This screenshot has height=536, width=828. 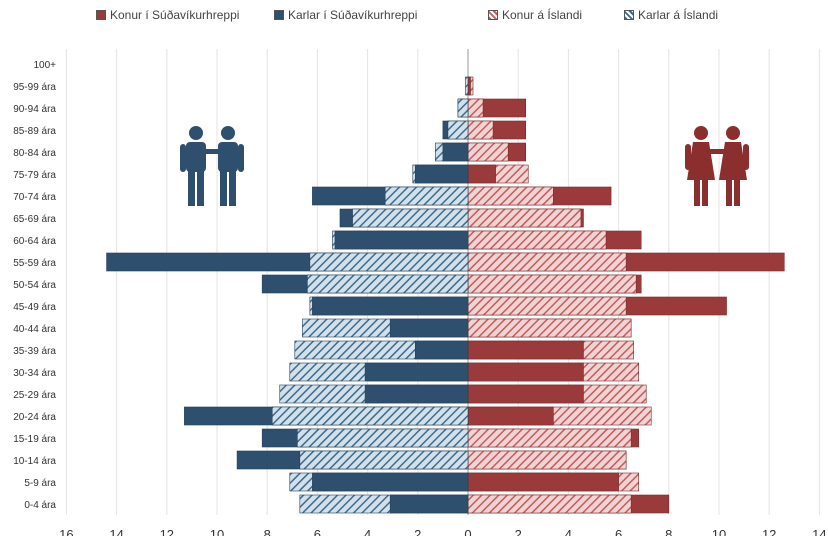 What do you see at coordinates (34, 461) in the screenshot?
I see `y-tick-label: 10-14 ára` at bounding box center [34, 461].